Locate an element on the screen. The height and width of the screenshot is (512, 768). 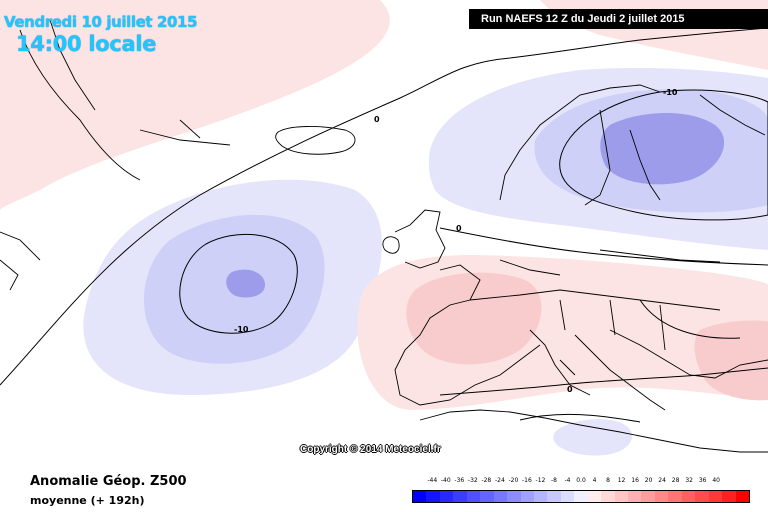
coast-iceland is located at coordinates (315, 140).